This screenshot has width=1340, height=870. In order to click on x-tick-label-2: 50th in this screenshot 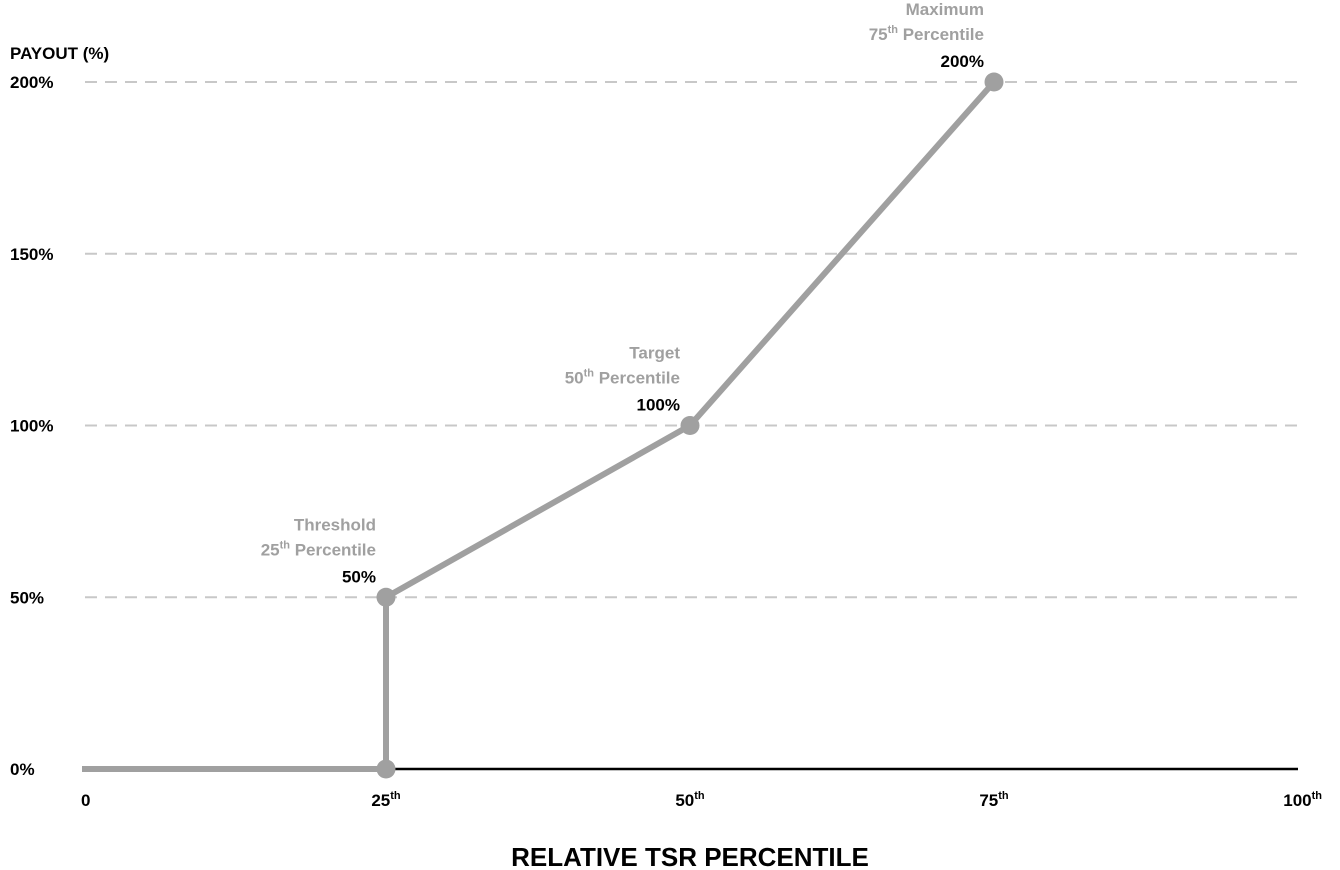, I will do `click(690, 800)`.